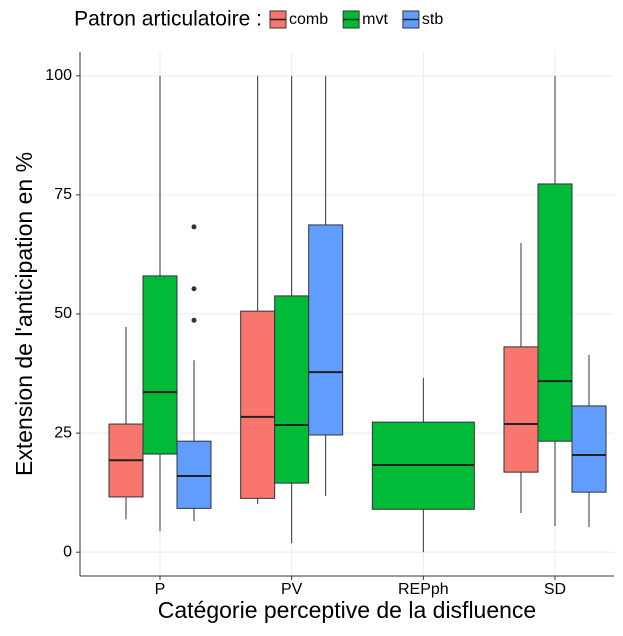 This screenshot has width=623, height=636. I want to click on legend-item: stb, so click(422, 19).